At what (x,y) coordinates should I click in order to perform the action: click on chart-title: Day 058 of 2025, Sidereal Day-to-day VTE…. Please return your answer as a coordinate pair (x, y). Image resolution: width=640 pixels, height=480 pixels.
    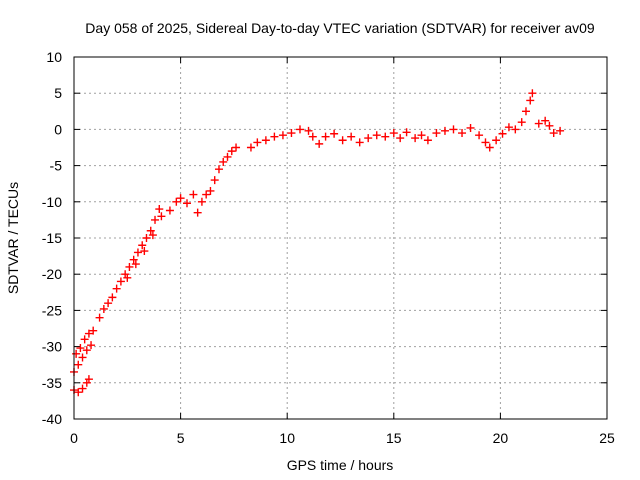
    Looking at the image, I should click on (340, 28).